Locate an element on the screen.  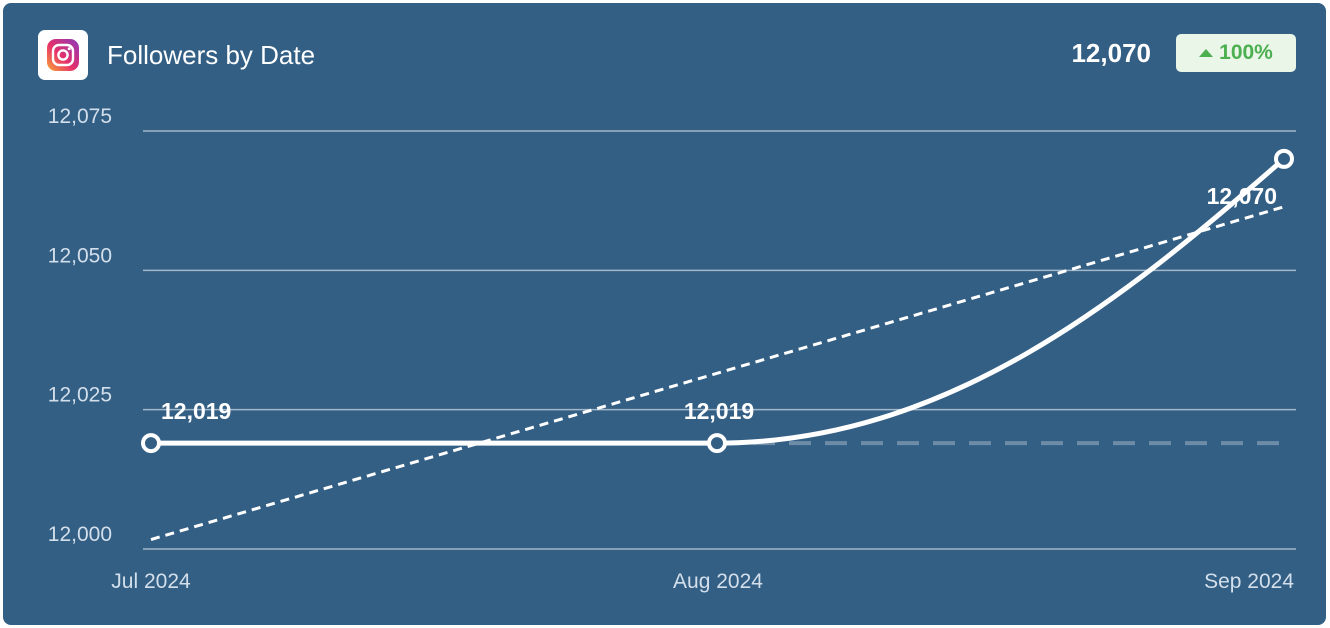
chart-title: Followers by Date is located at coordinates (211, 55).